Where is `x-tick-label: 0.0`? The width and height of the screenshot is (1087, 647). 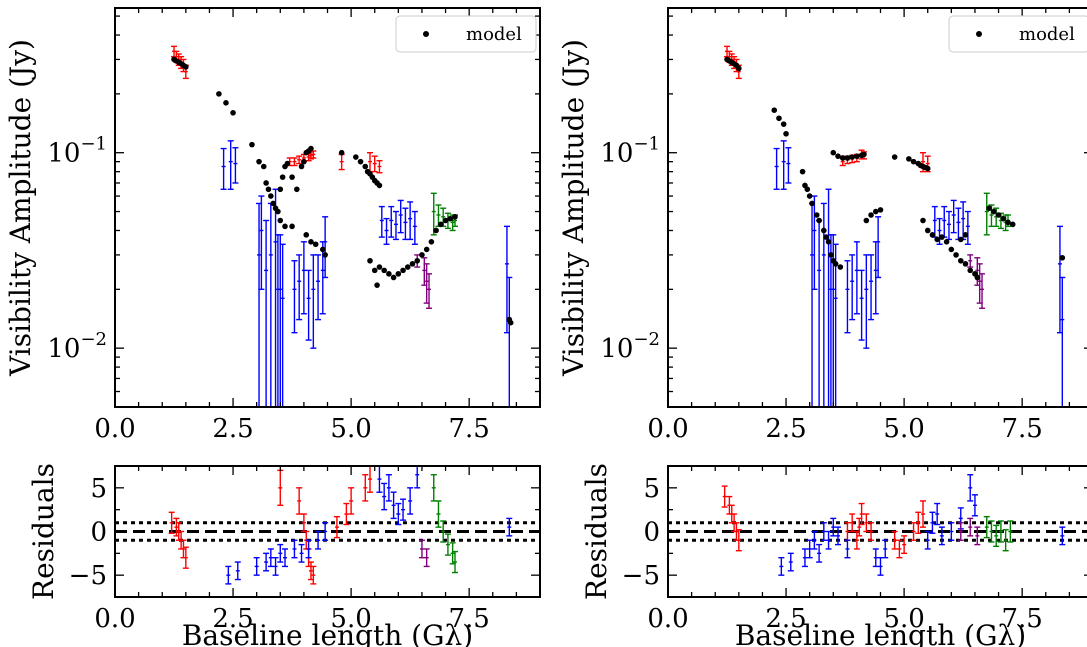 x-tick-label: 0.0 is located at coordinates (114, 619).